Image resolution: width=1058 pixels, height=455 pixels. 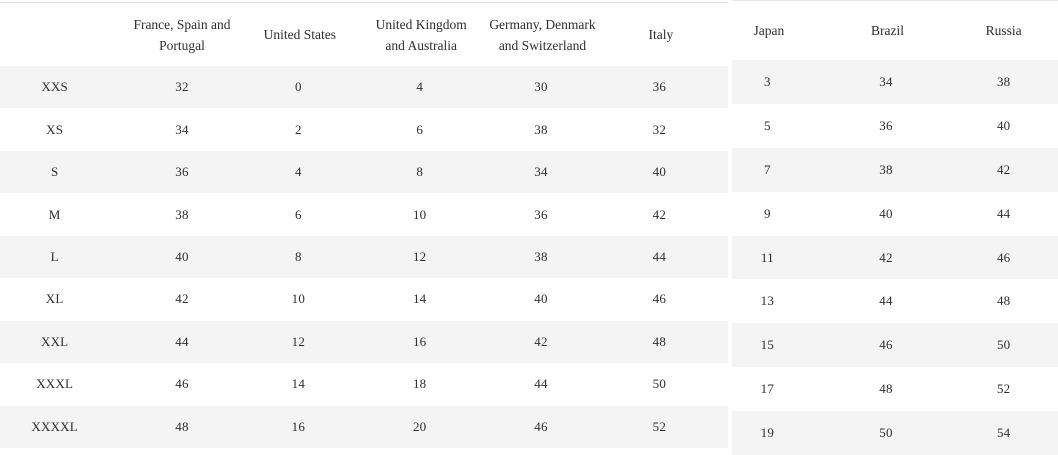 What do you see at coordinates (420, 129) in the screenshot?
I see `table-cell: 6` at bounding box center [420, 129].